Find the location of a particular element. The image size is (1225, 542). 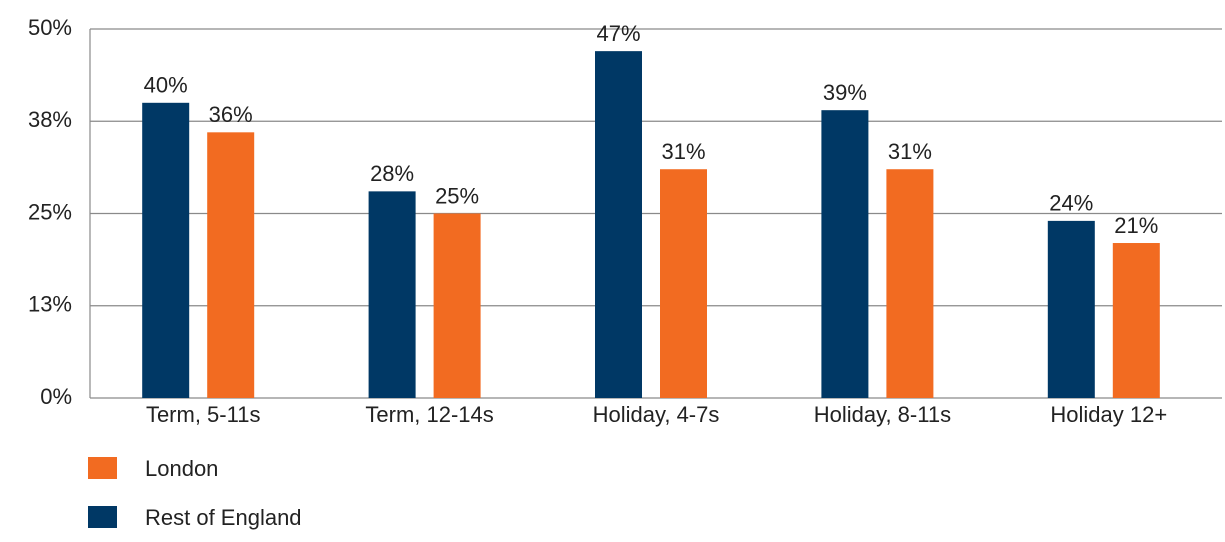

x-tick-label: Holiday 12+ is located at coordinates (1108, 414).